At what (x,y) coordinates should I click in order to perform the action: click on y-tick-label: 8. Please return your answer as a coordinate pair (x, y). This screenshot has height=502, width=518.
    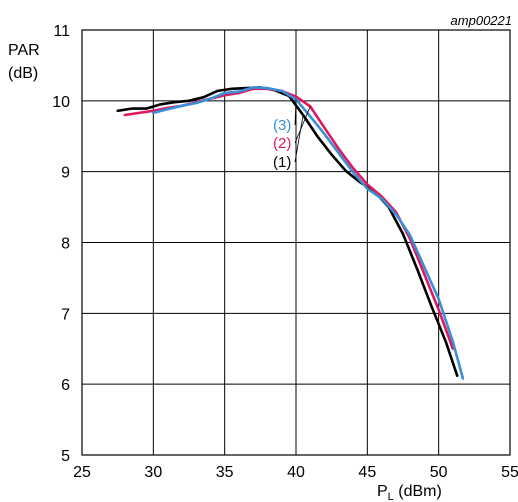
    Looking at the image, I should click on (65, 244).